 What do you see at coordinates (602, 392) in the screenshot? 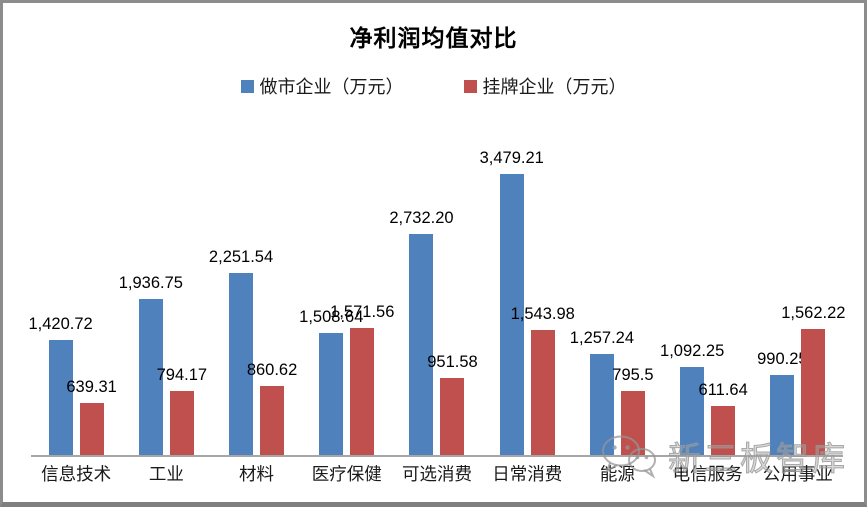
I see `series1-bar: 1,257.24` at bounding box center [602, 392].